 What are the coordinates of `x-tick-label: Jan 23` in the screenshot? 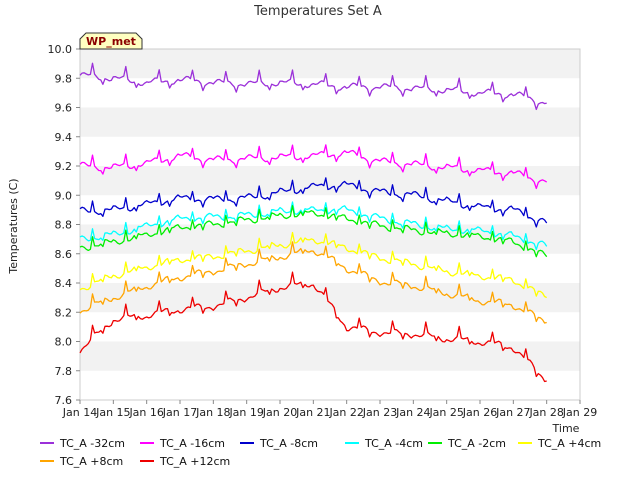 It's located at (379, 412).